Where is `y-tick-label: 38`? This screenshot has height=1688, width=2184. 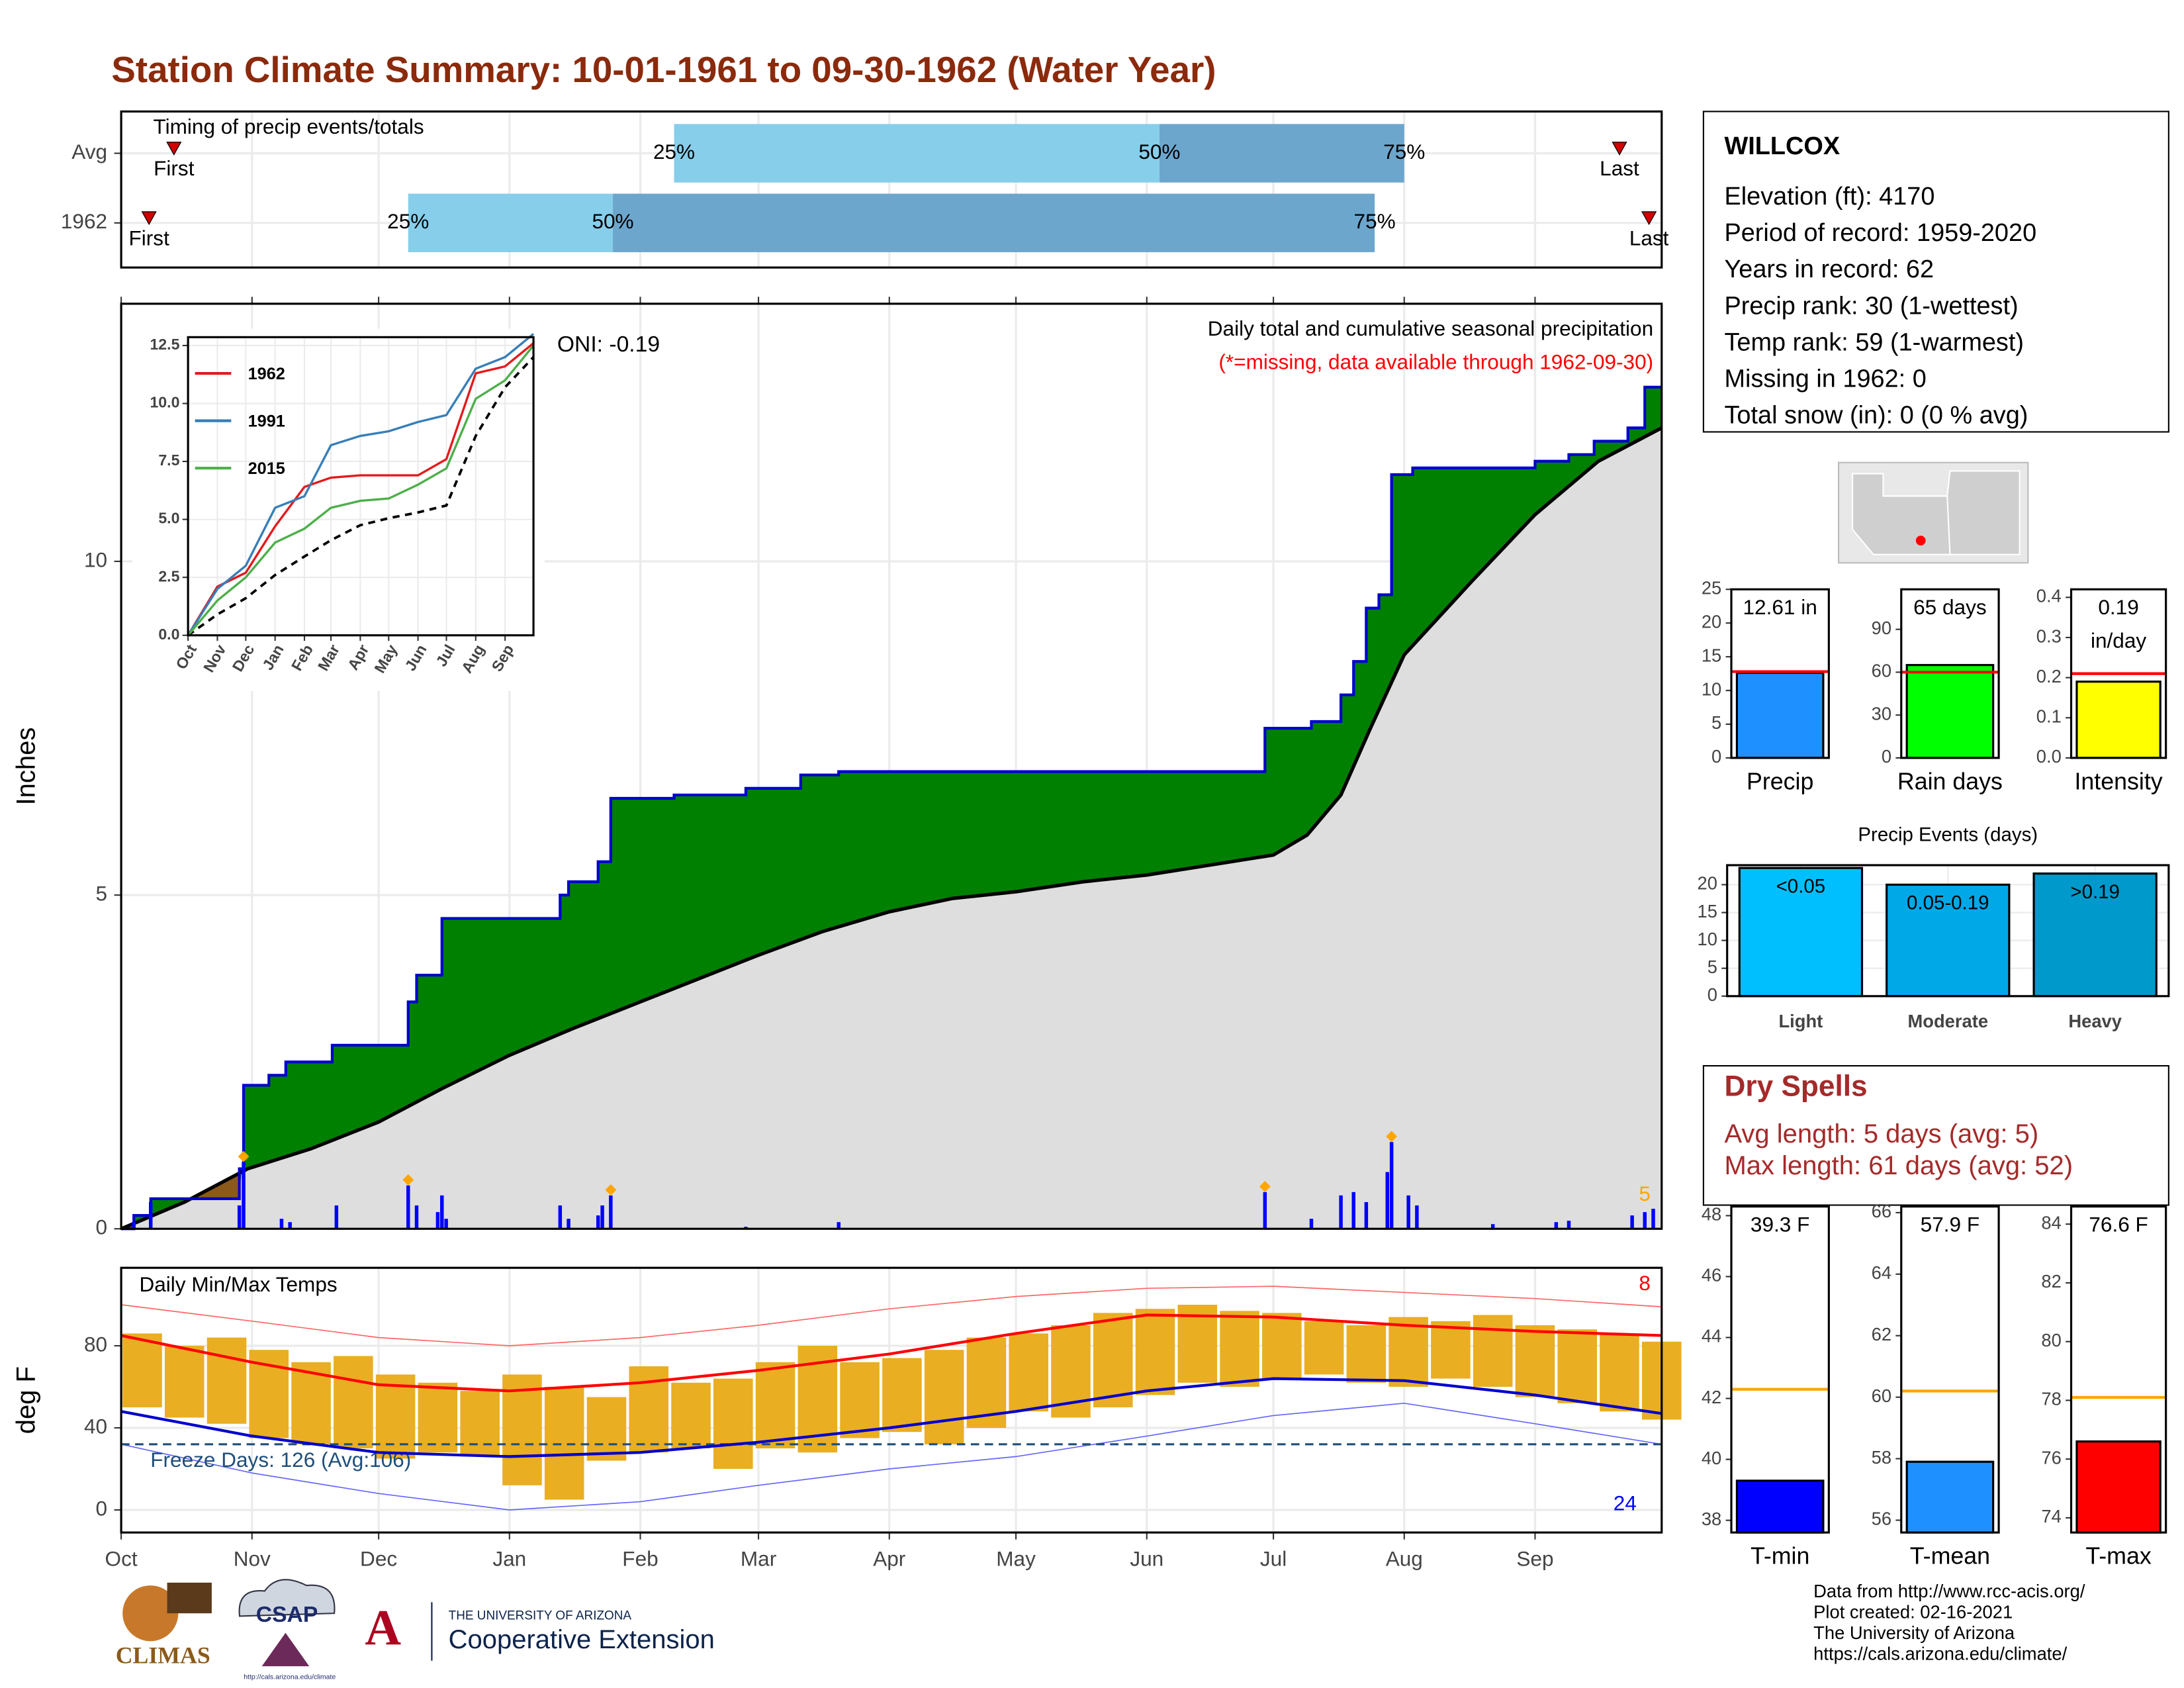
y-tick-label: 38 is located at coordinates (1712, 1519).